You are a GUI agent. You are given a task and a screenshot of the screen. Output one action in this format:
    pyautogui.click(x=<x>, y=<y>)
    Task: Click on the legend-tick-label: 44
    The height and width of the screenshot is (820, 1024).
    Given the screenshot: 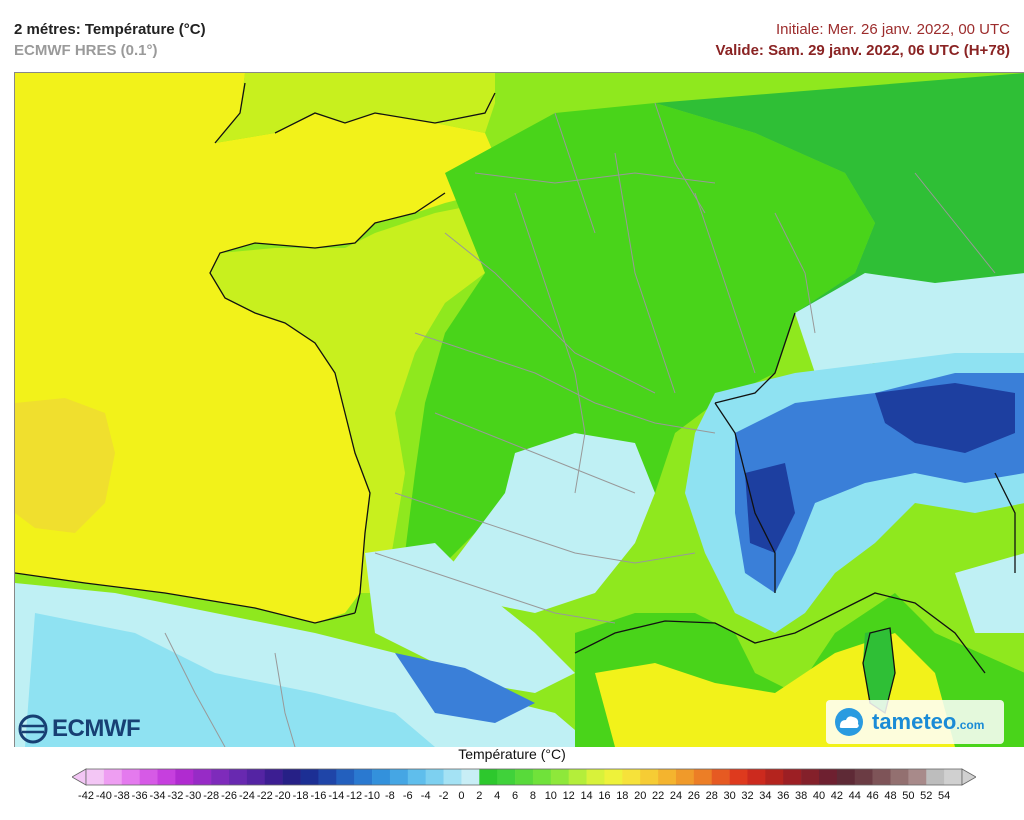 What is the action you would take?
    pyautogui.click(x=854, y=796)
    